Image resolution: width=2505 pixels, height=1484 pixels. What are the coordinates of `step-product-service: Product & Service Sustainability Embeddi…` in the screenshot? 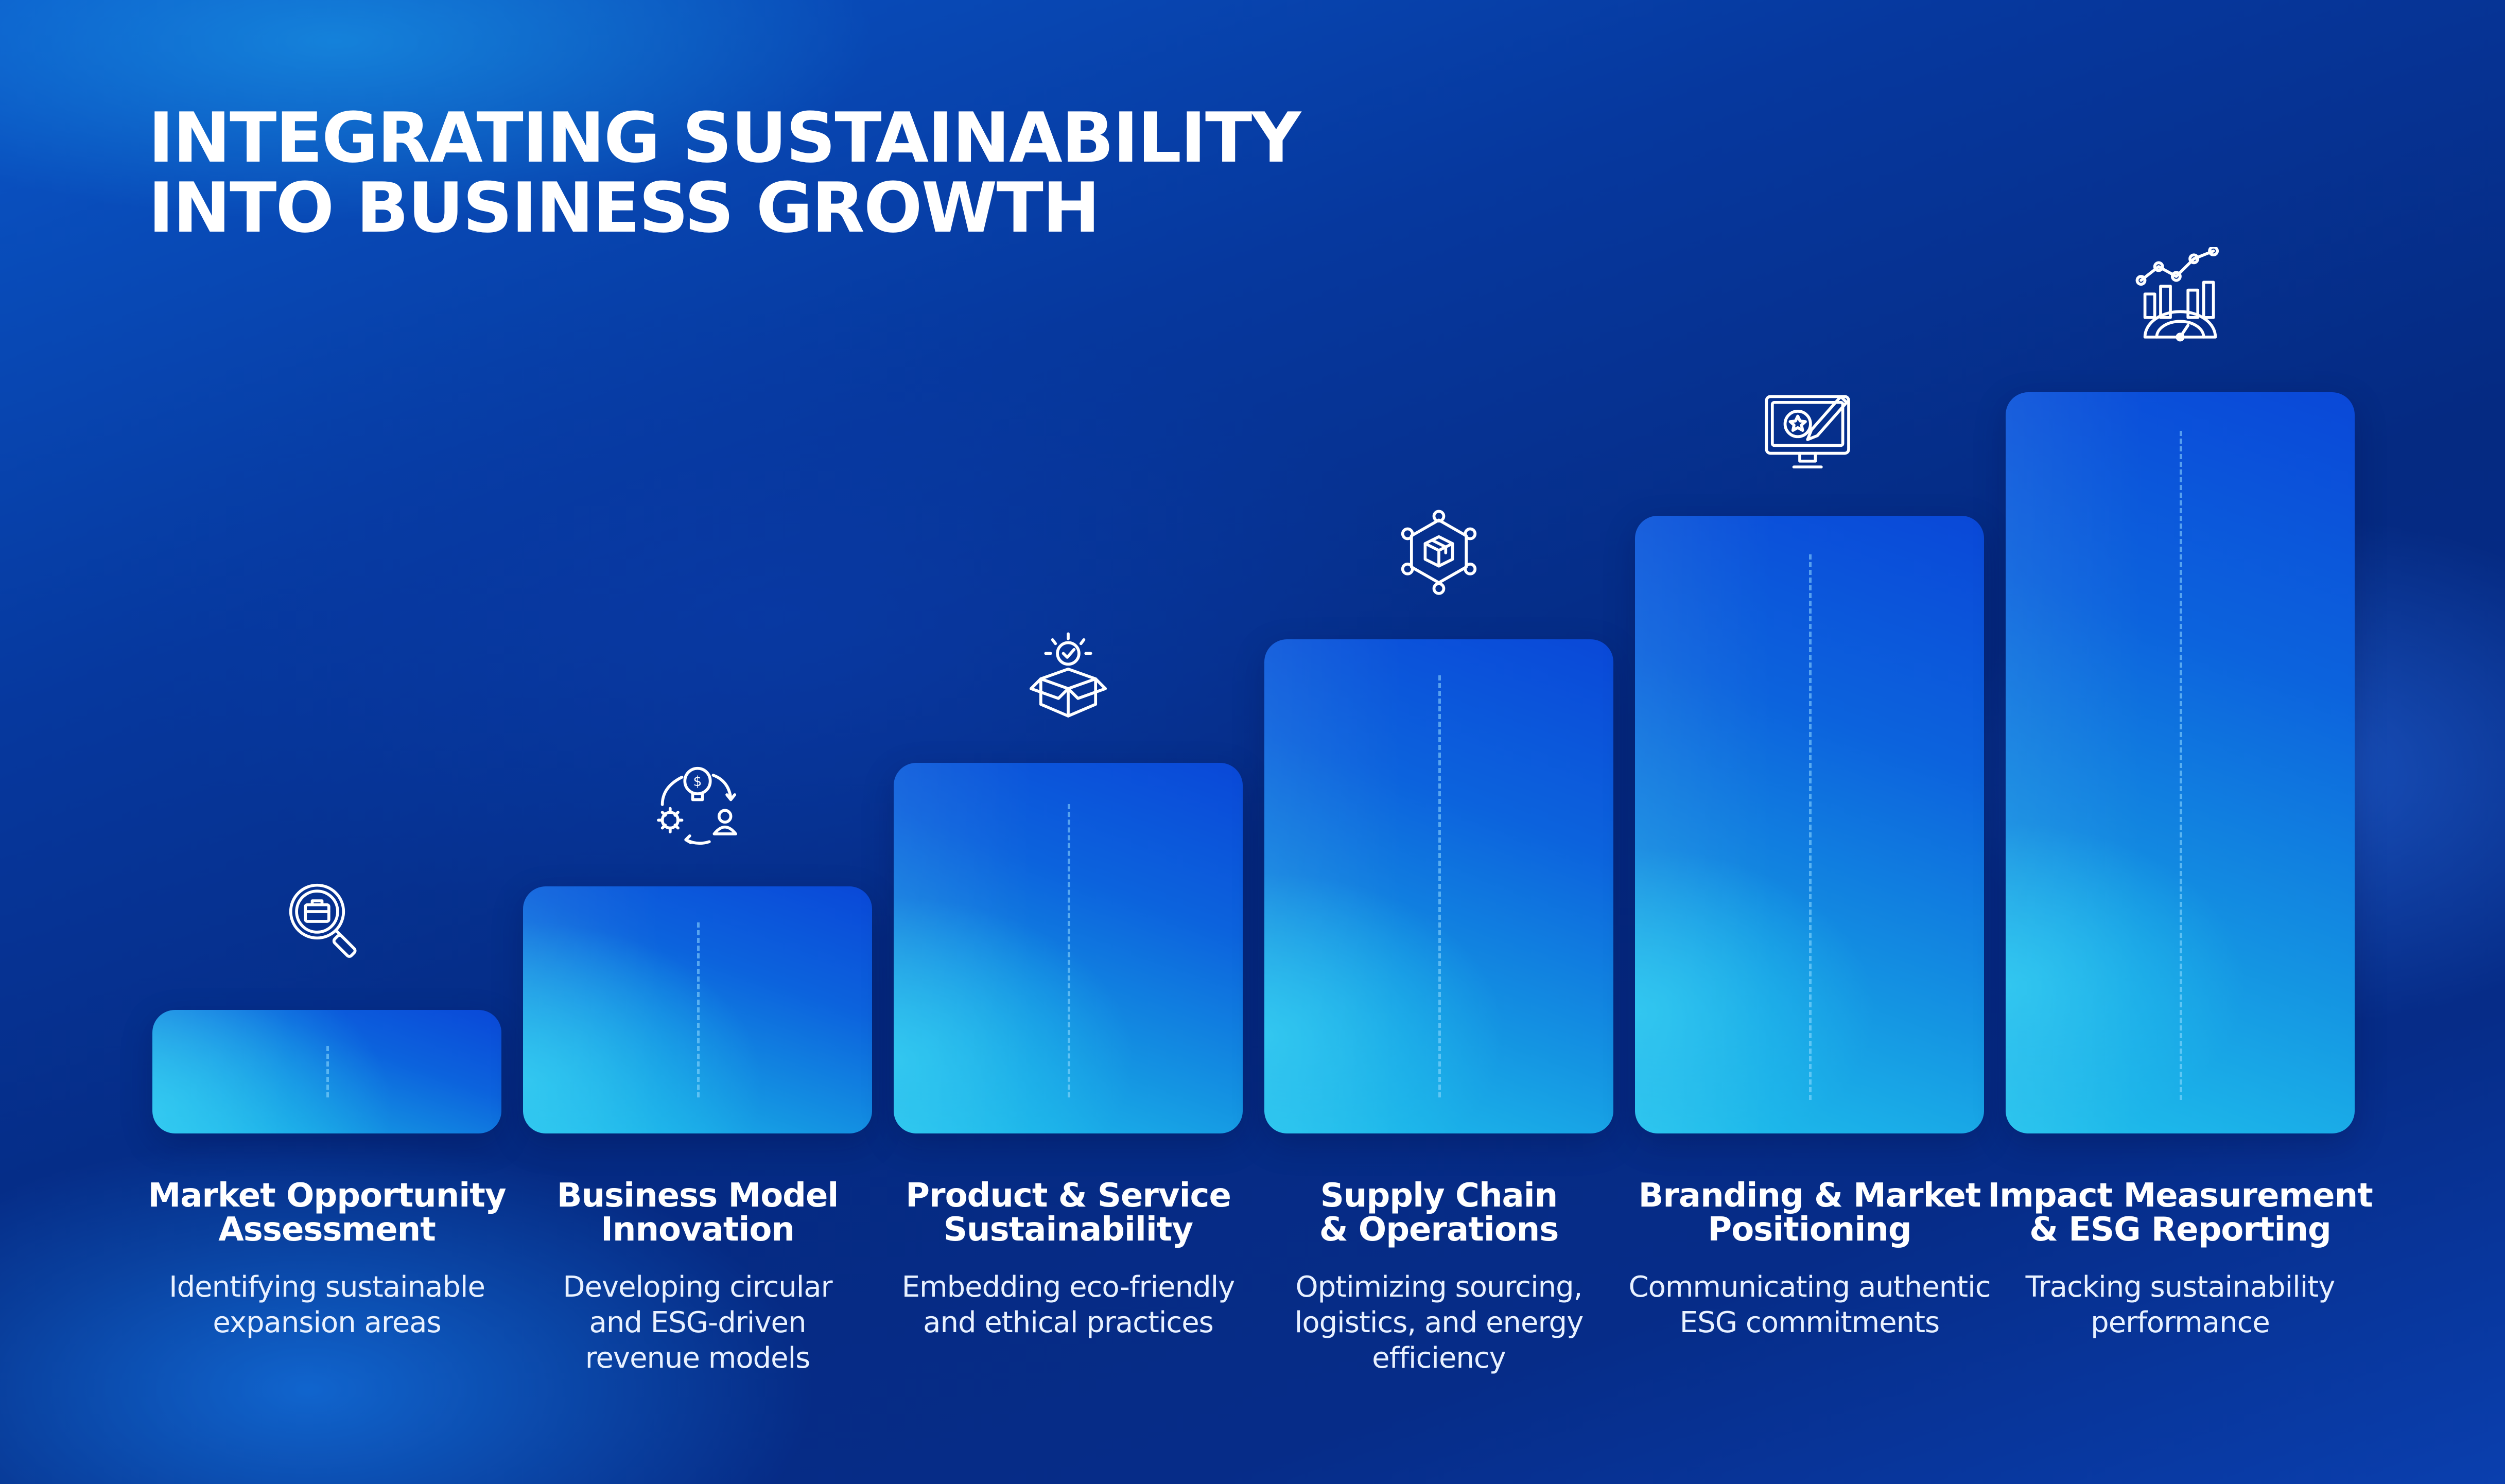 It's located at (1068, 742).